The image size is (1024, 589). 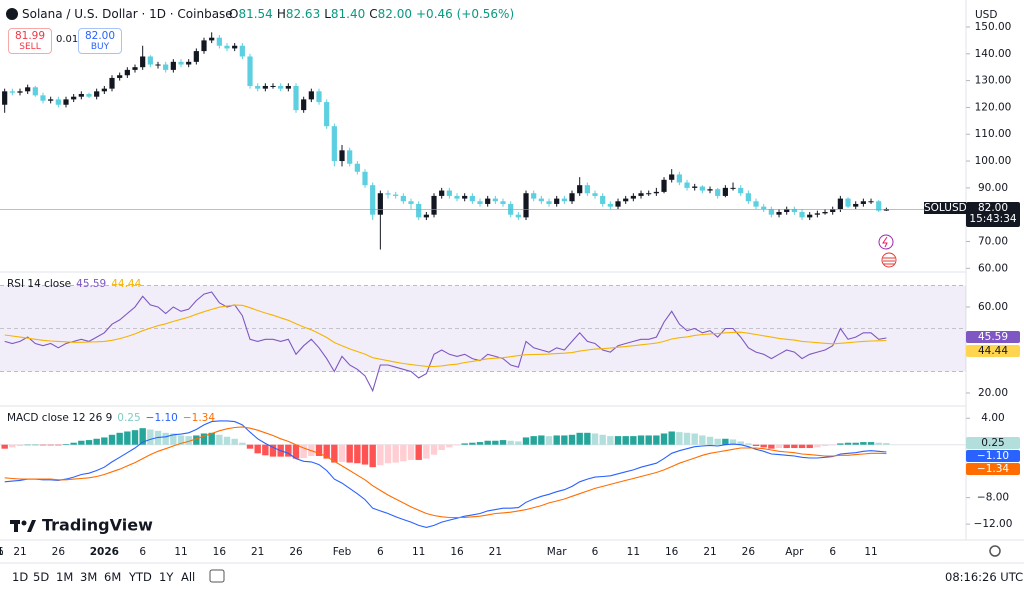 What do you see at coordinates (113, 418) in the screenshot?
I see `macd-legend: MACD close 12 26 9 0.25 −1.10 −1.34` at bounding box center [113, 418].